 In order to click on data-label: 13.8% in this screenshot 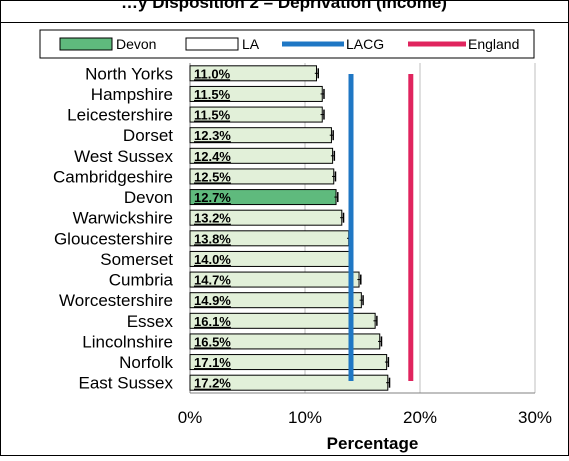, I will do `click(212, 238)`.